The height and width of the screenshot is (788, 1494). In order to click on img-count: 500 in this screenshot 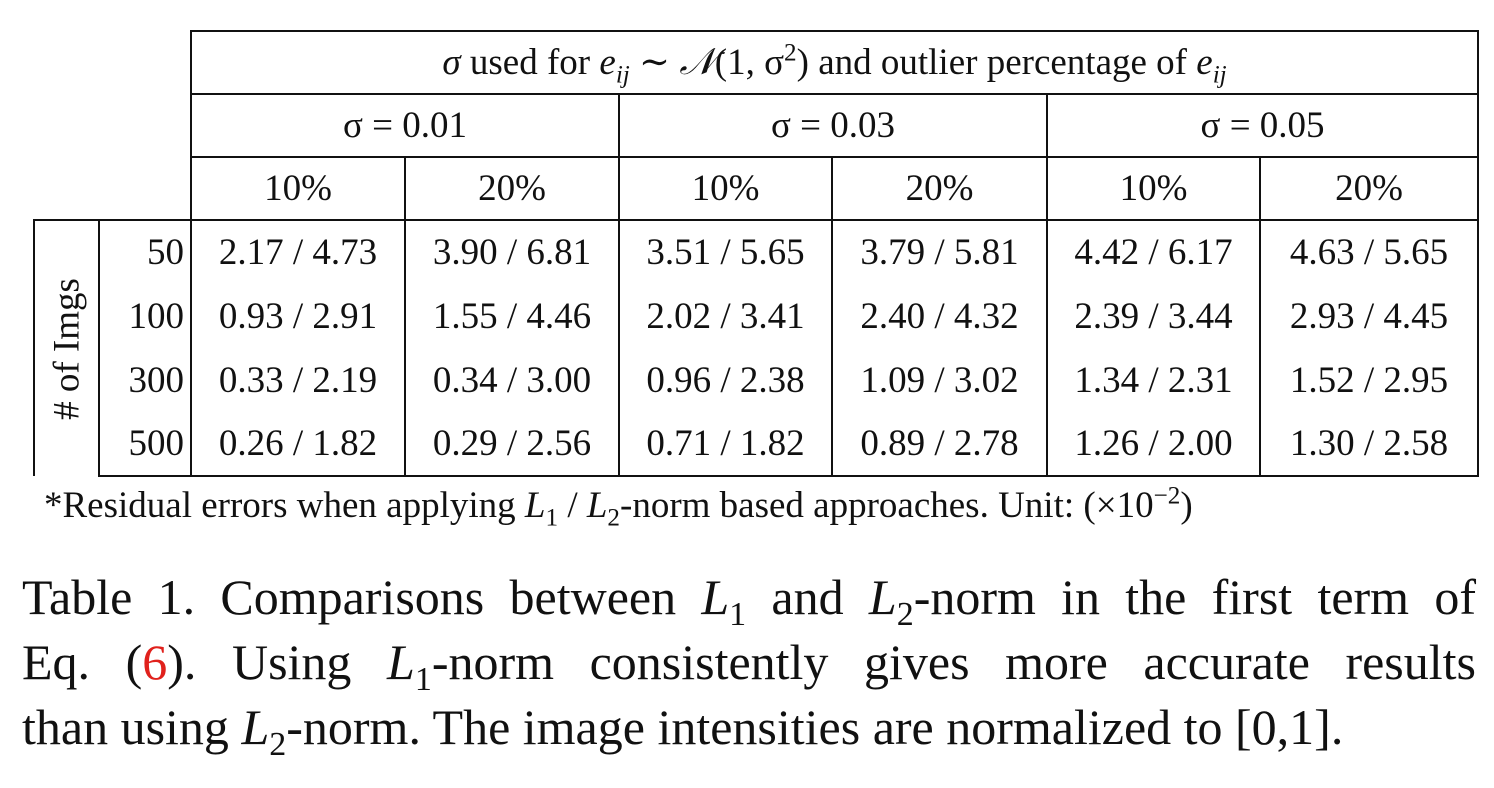, I will do `click(145, 444)`.